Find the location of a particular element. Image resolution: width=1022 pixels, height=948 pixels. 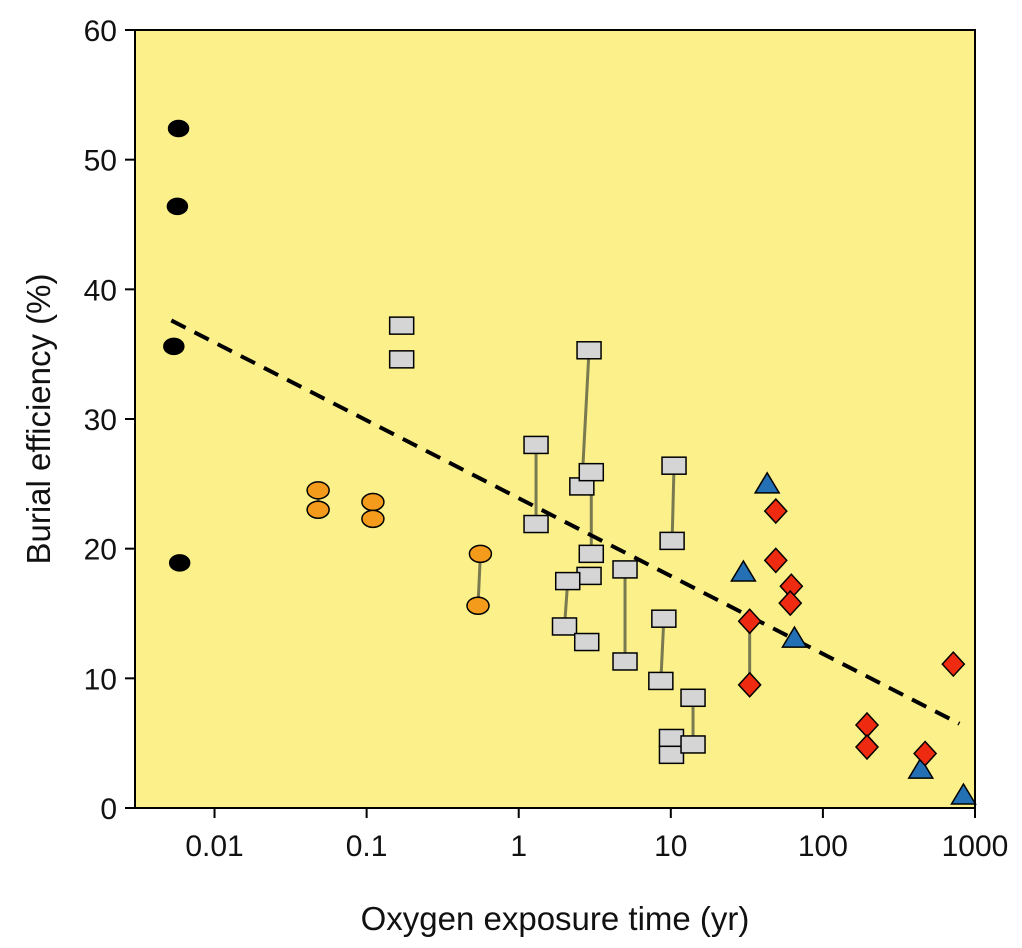

y-tick-label: 60 is located at coordinates (100, 31).